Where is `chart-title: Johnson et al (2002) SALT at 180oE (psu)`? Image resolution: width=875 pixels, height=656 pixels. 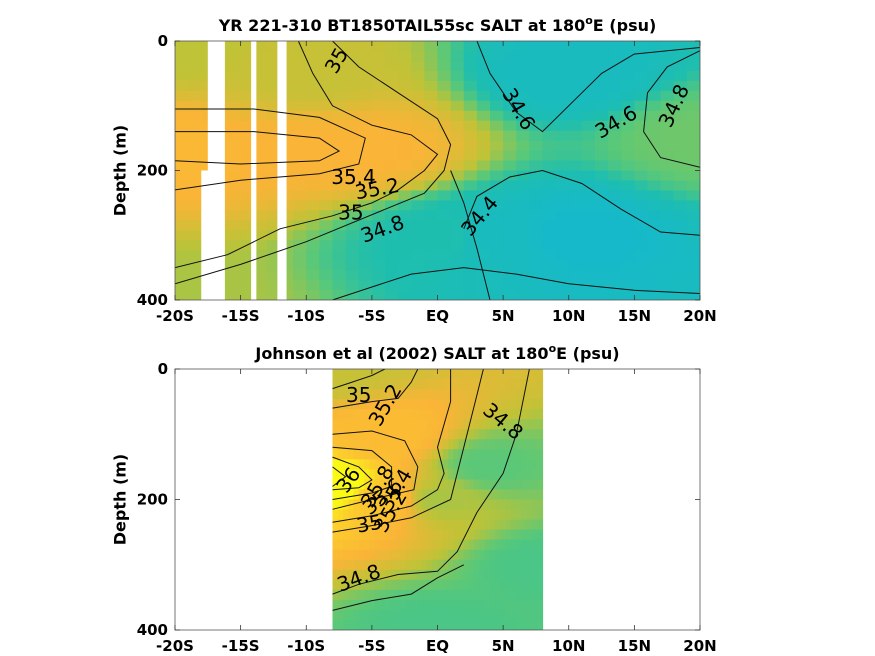
chart-title: Johnson et al (2002) SALT at 180oE (psu) is located at coordinates (436, 352).